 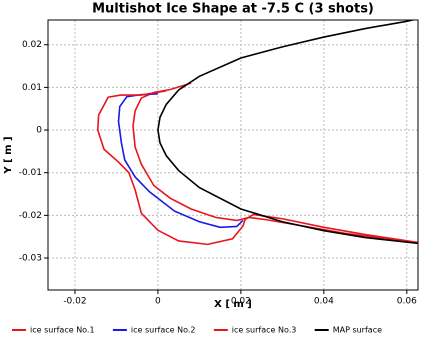 I want to click on chart-title: Multishot Ice Shape at -7.5 C (3 shots), so click(x=233, y=9).